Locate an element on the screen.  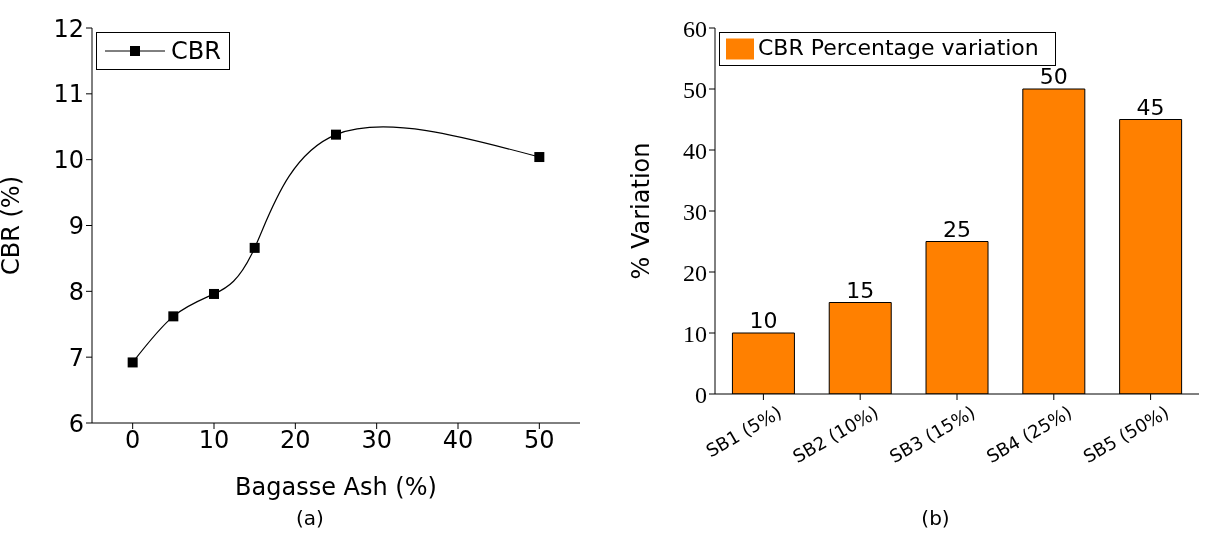
x-tick-label: 20 is located at coordinates (295, 440).